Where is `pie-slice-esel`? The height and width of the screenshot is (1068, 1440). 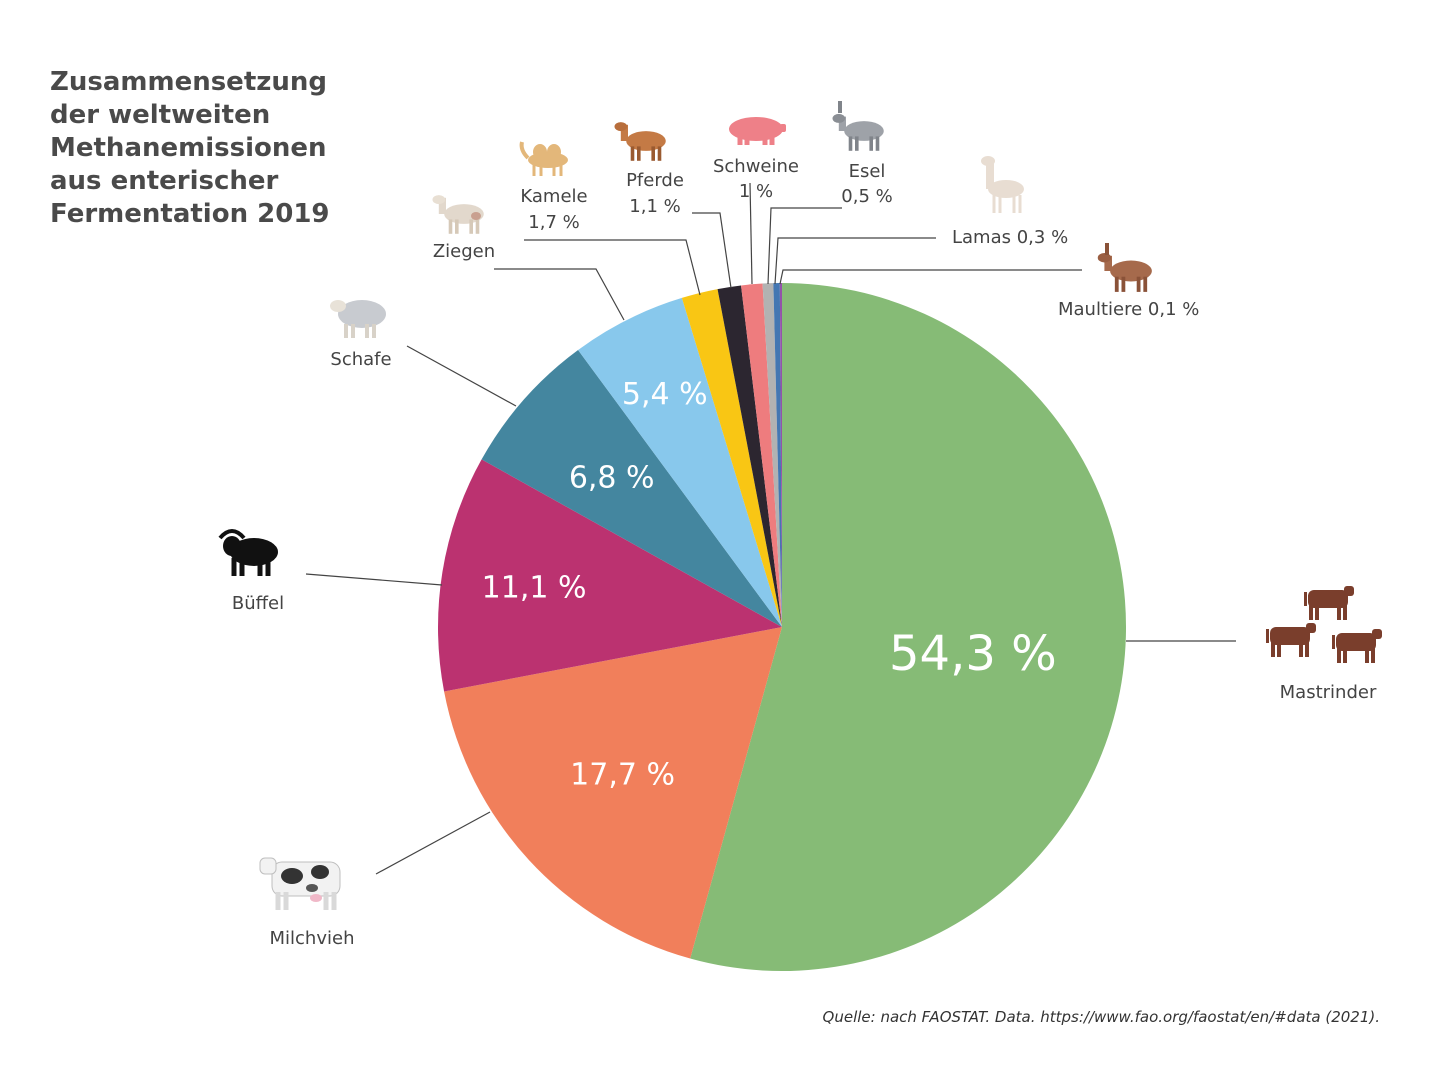 pie-slice-esel is located at coordinates (772, 455).